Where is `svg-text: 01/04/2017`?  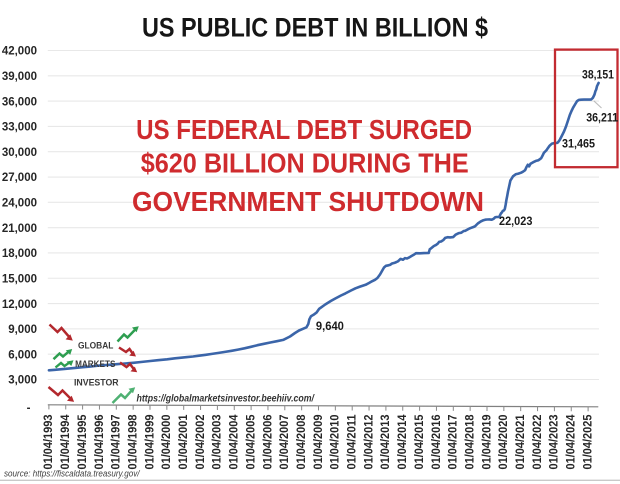
svg-text: 01/04/2017 is located at coordinates (454, 442).